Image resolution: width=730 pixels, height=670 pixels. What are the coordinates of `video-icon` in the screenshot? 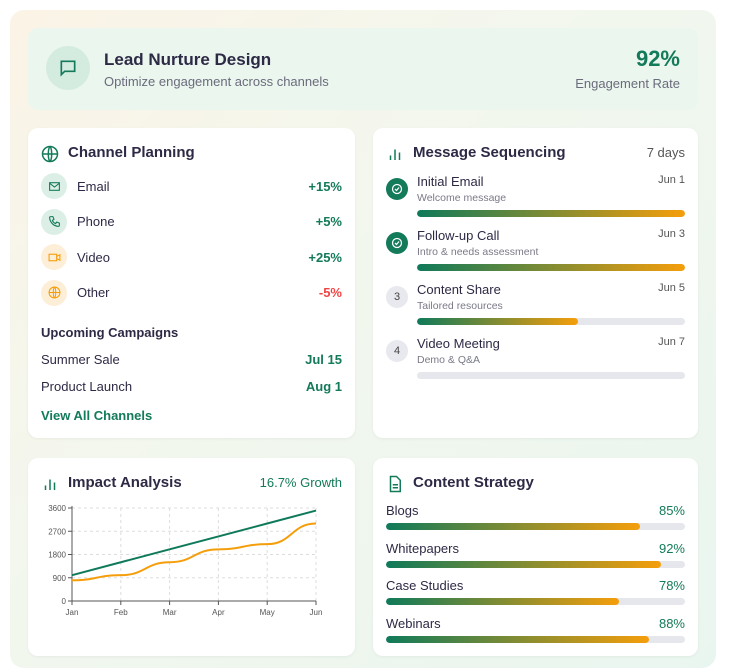 It's located at (54, 257).